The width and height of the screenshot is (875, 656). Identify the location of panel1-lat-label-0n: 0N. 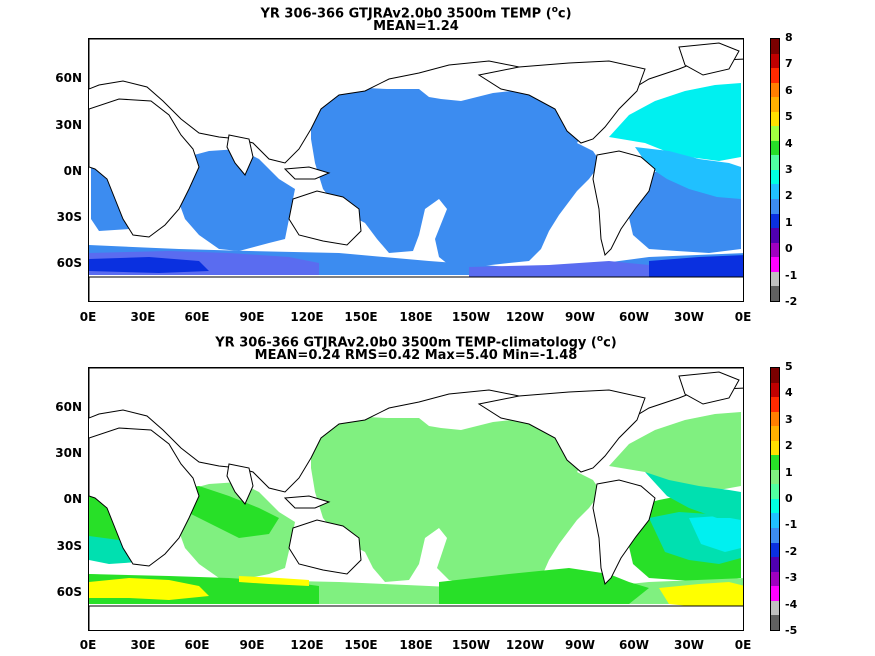
(72, 171).